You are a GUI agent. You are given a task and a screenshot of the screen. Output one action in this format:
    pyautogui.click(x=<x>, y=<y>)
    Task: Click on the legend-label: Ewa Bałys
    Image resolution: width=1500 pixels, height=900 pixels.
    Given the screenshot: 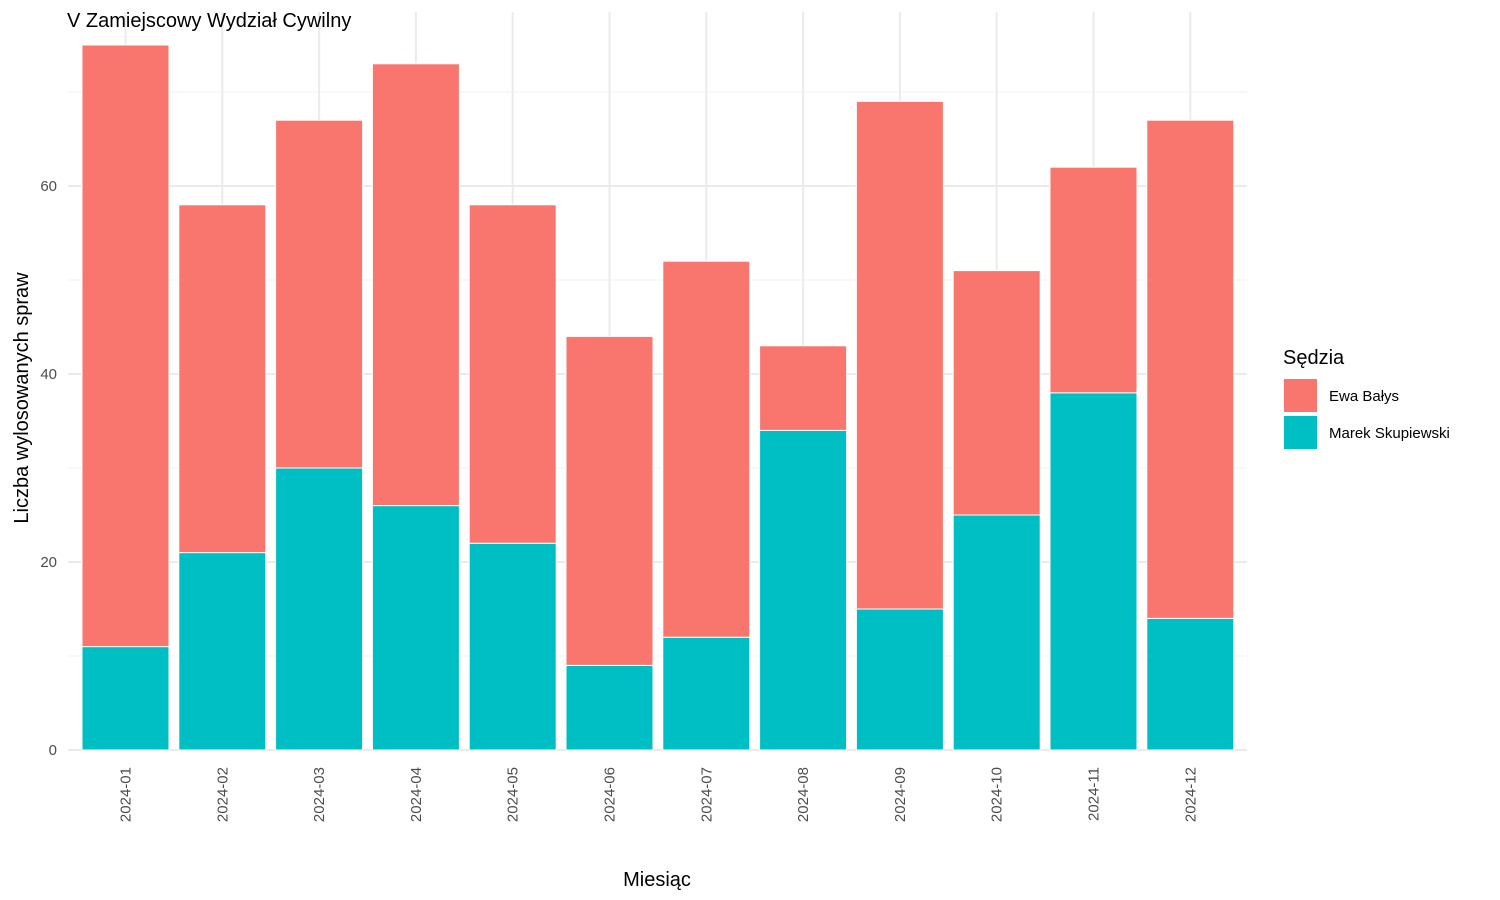 What is the action you would take?
    pyautogui.click(x=1364, y=396)
    